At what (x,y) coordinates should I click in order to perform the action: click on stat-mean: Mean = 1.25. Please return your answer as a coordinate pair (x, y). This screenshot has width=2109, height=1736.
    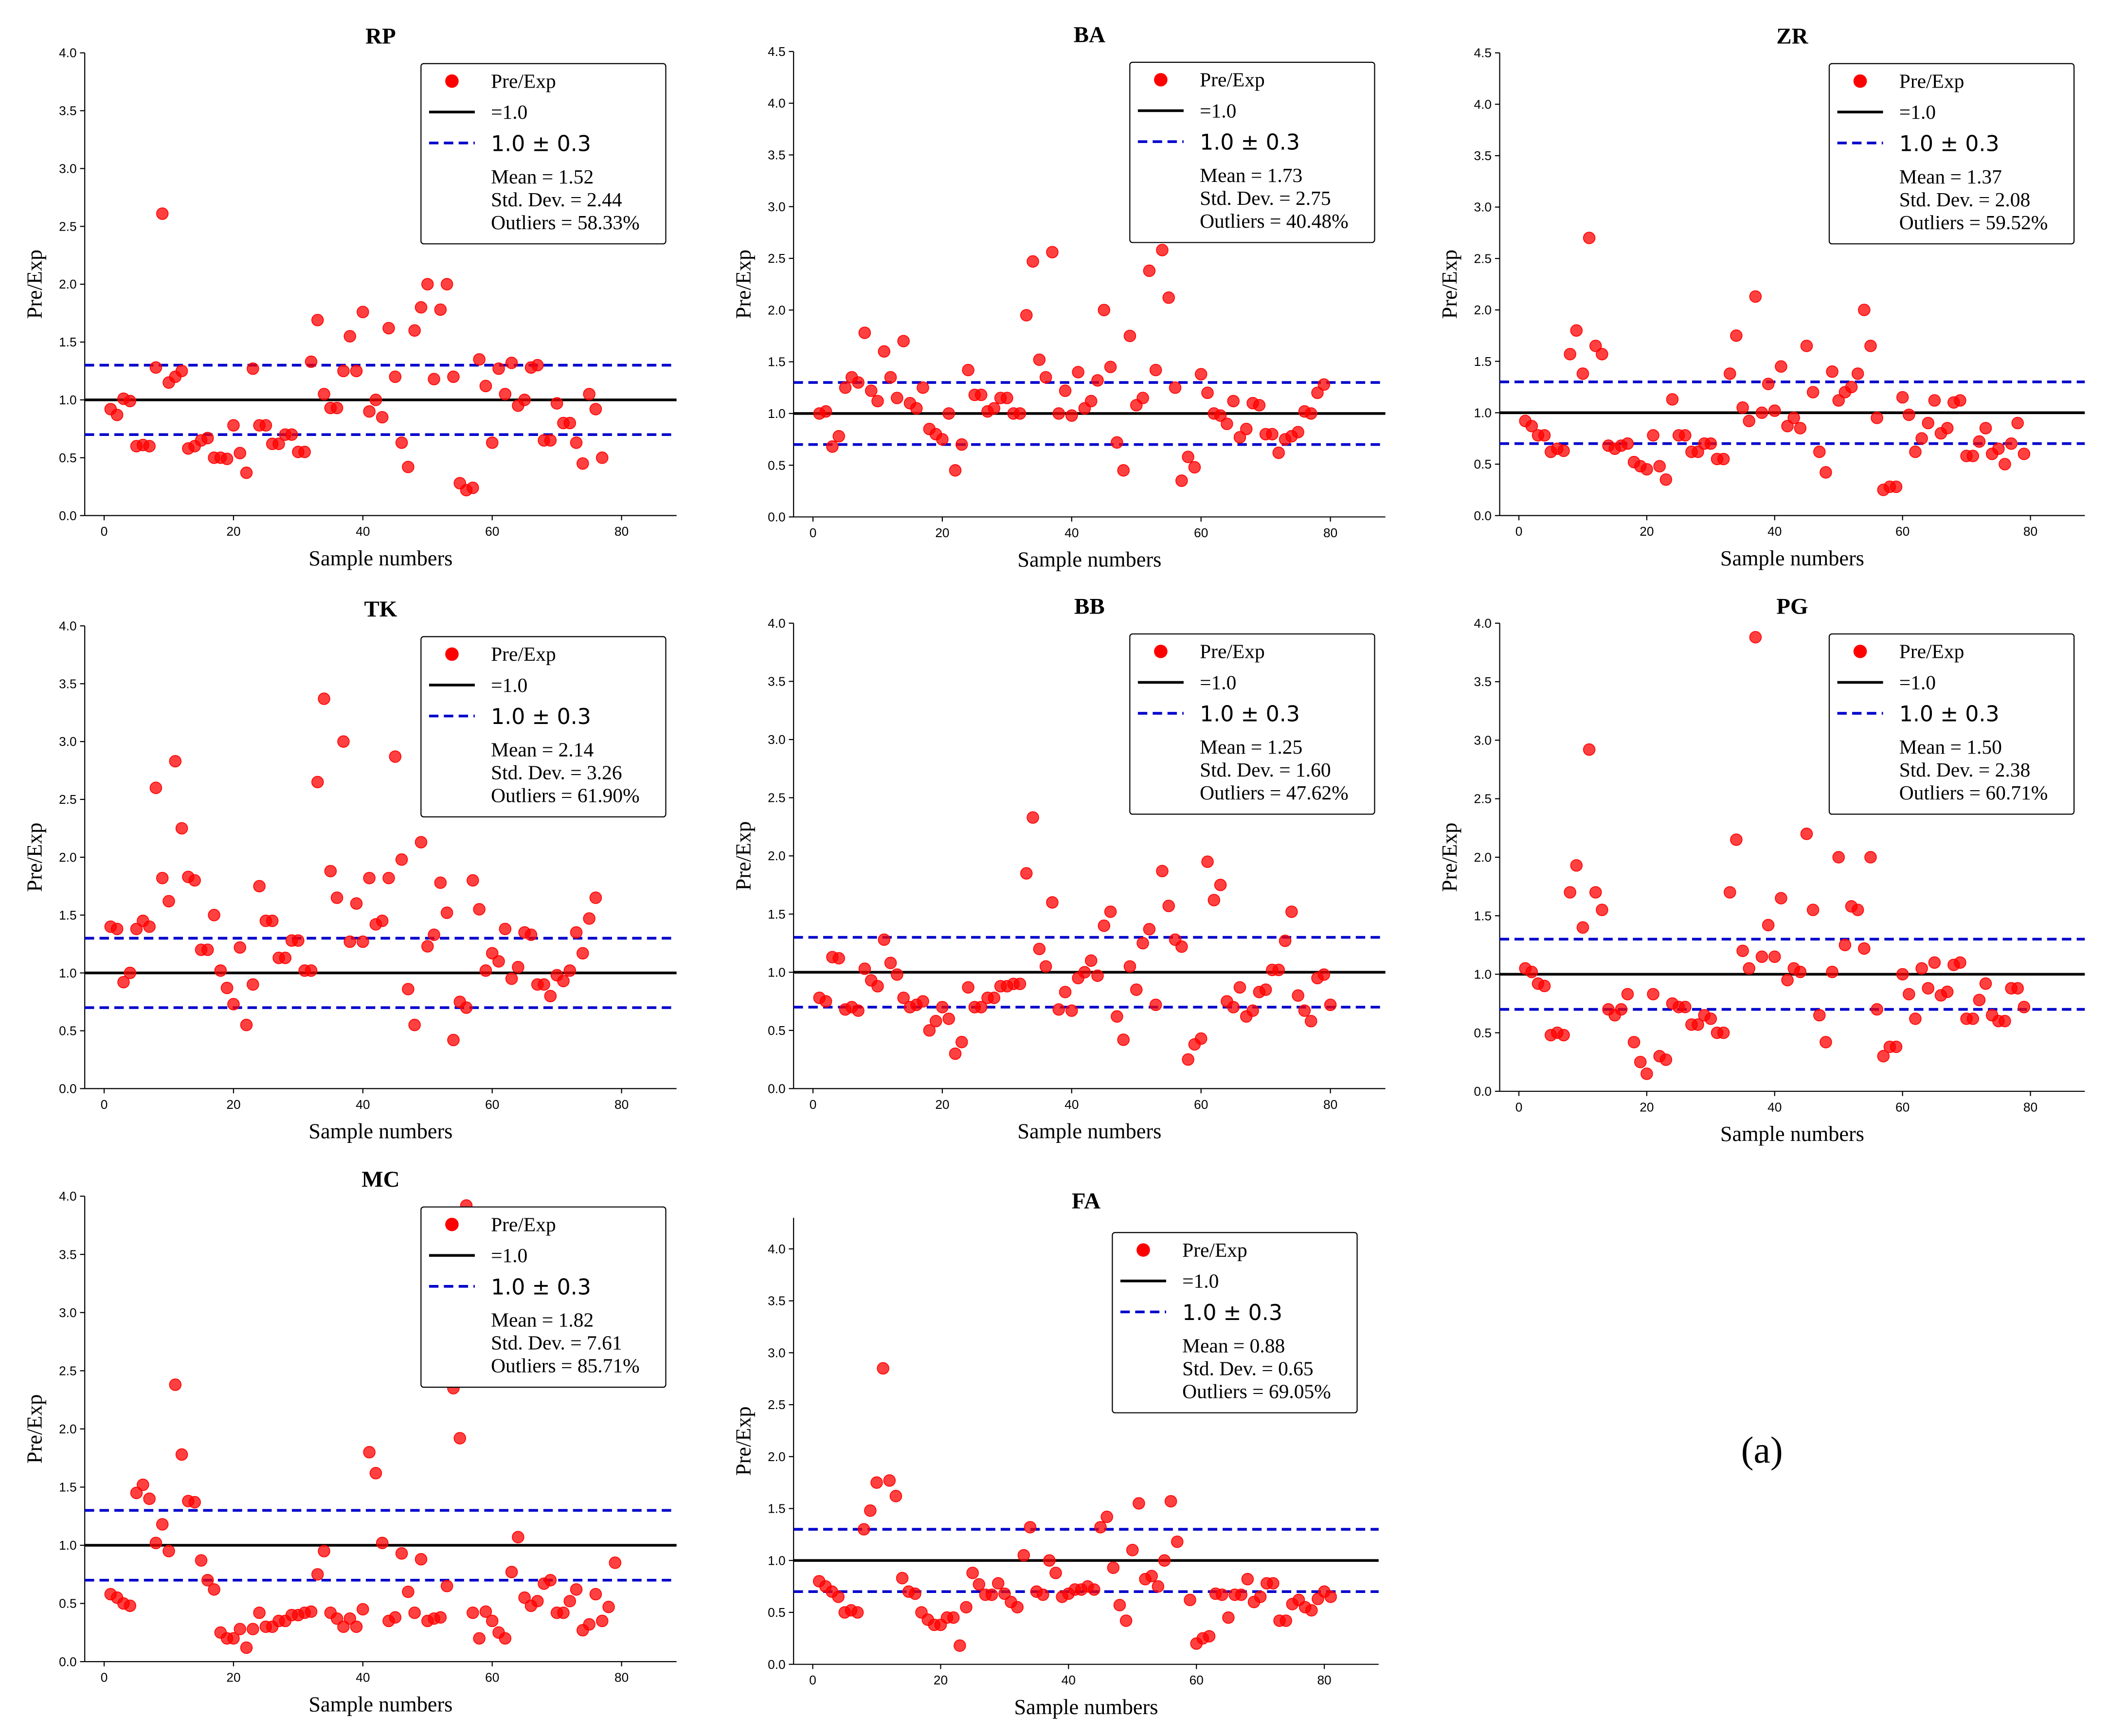
    Looking at the image, I should click on (1251, 747).